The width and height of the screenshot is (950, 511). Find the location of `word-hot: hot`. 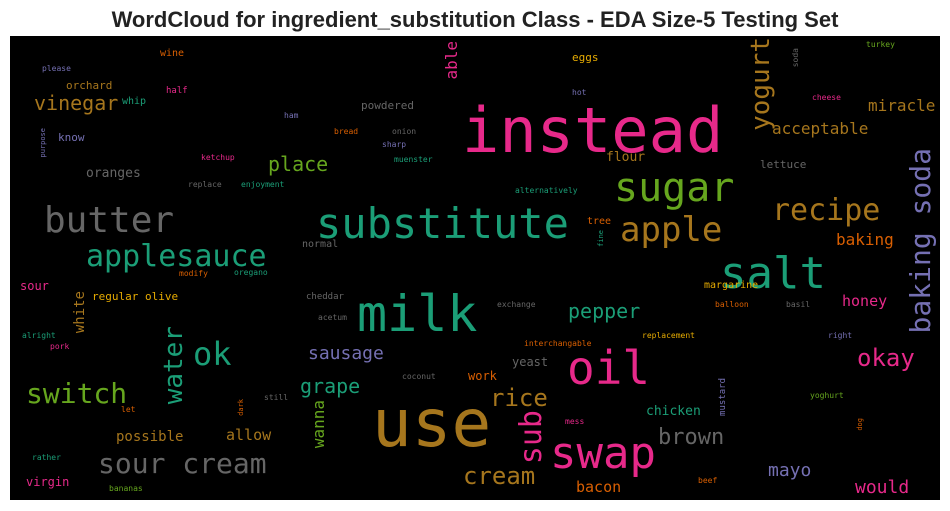

word-hot: hot is located at coordinates (579, 92).